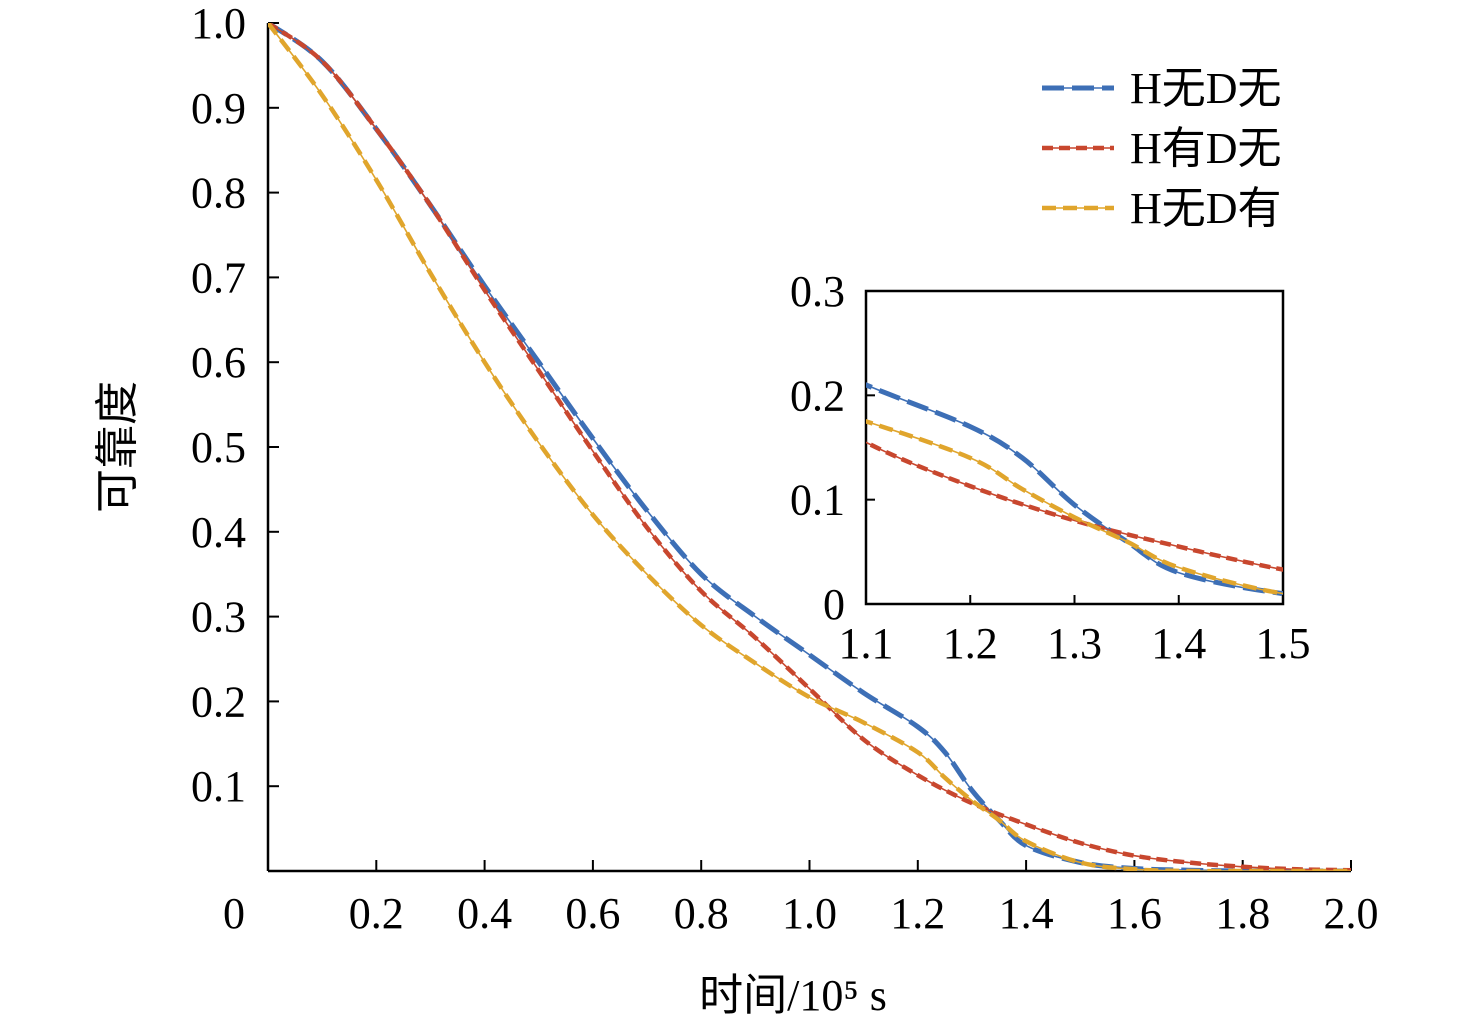 This screenshot has height=1028, width=1476. What do you see at coordinates (218, 193) in the screenshot?
I see `y-tick-label: 0.8` at bounding box center [218, 193].